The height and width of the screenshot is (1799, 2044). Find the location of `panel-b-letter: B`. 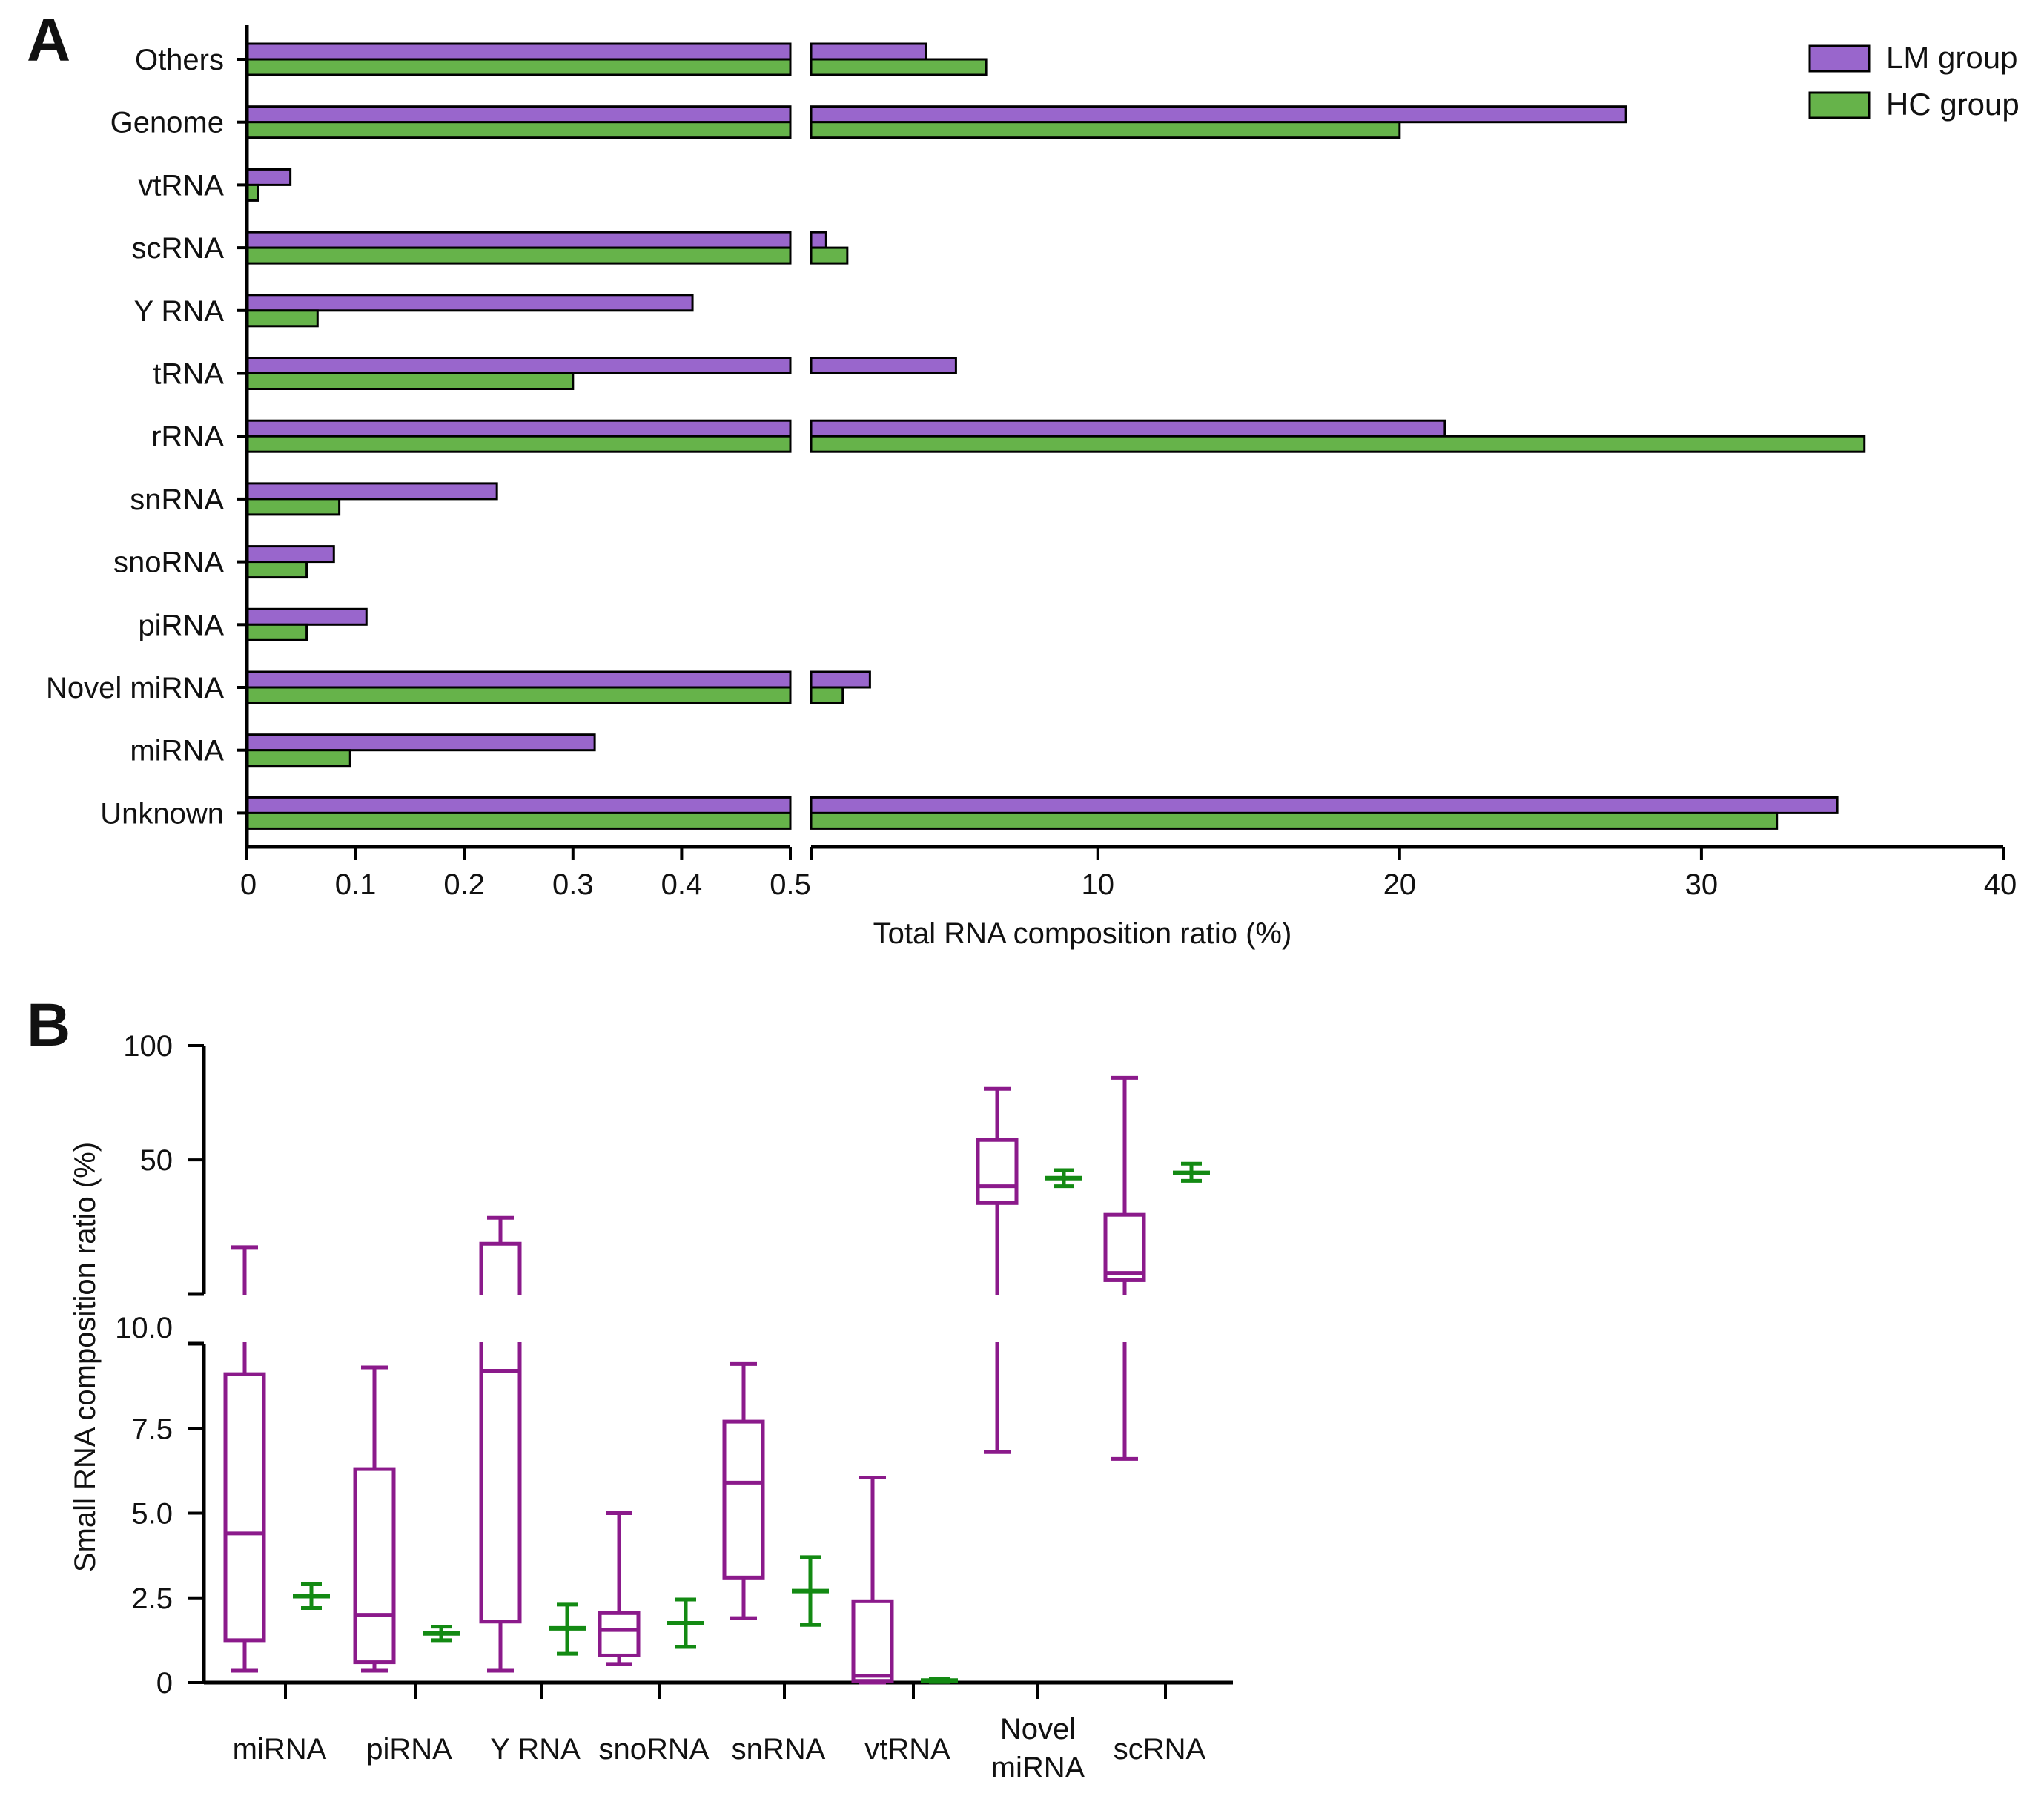

panel-b-letter: B is located at coordinates (48, 1025).